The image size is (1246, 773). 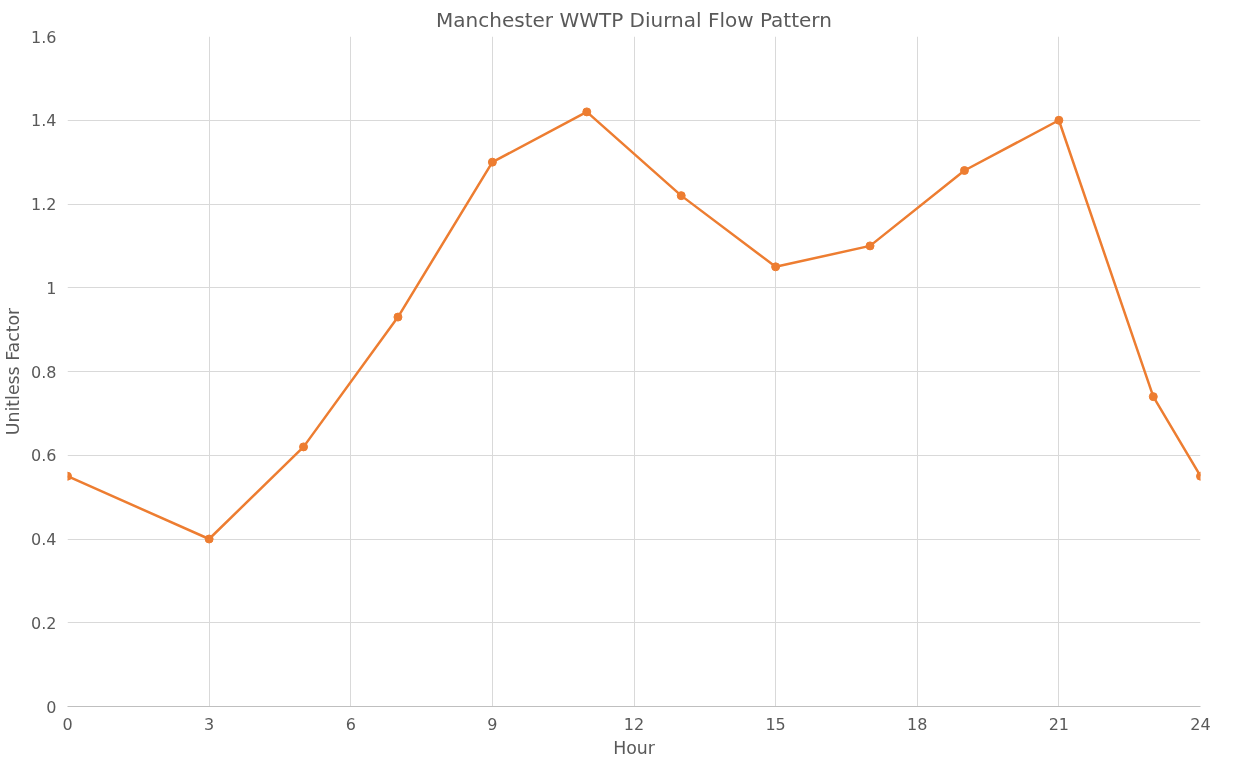 What do you see at coordinates (44, 539) in the screenshot?
I see `y-tick-label: 0.4` at bounding box center [44, 539].